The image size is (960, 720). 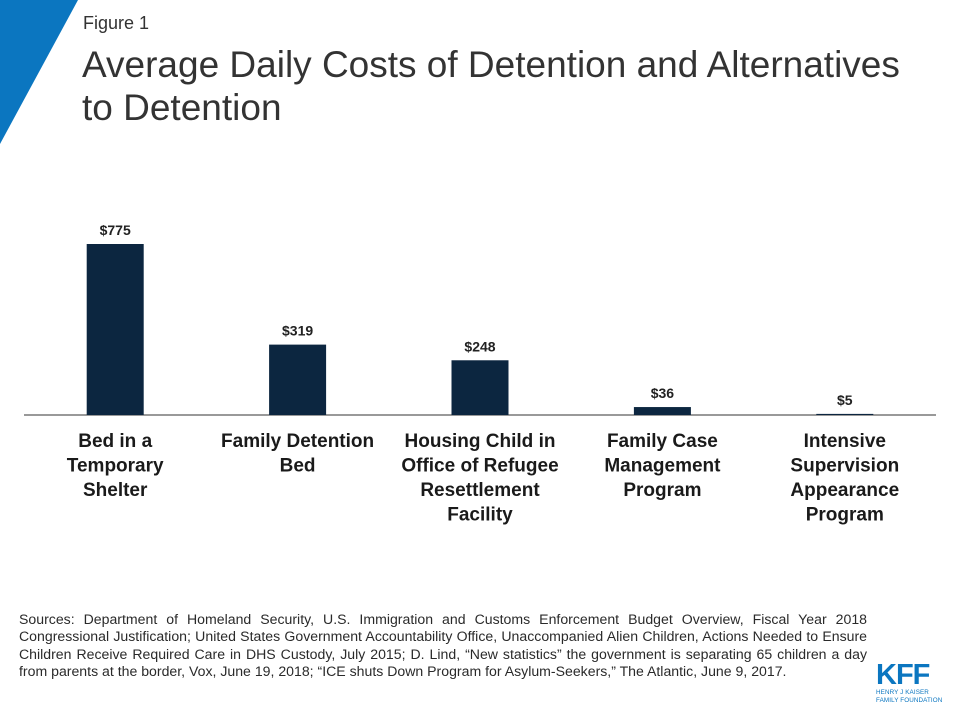 What do you see at coordinates (297, 454) in the screenshot?
I see `category-label: Family Detention Bed` at bounding box center [297, 454].